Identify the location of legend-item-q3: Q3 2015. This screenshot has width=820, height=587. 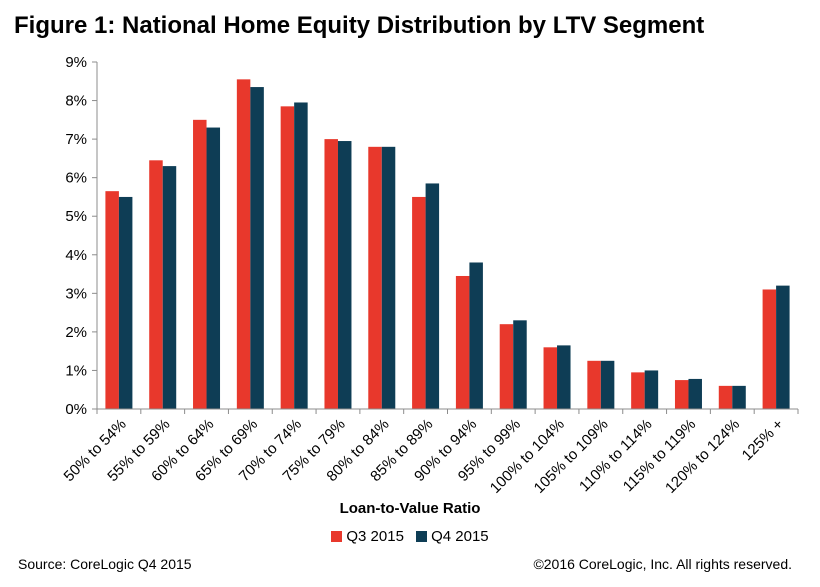
(367, 536).